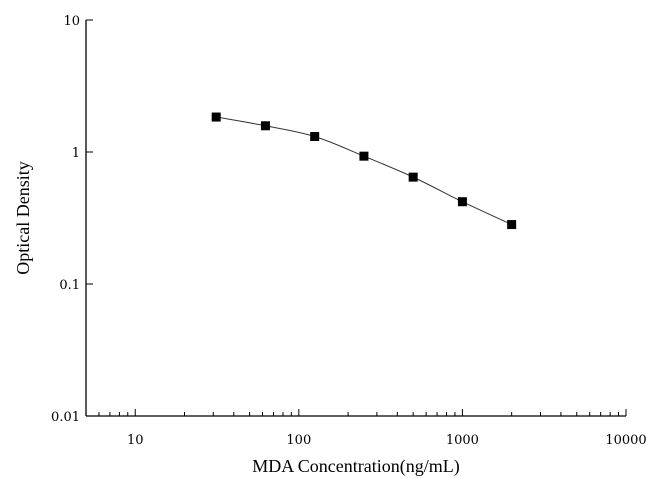 Image resolution: width=646 pixels, height=478 pixels. Describe the element at coordinates (625, 440) in the screenshot. I see `x-tick-label: 10000` at that location.